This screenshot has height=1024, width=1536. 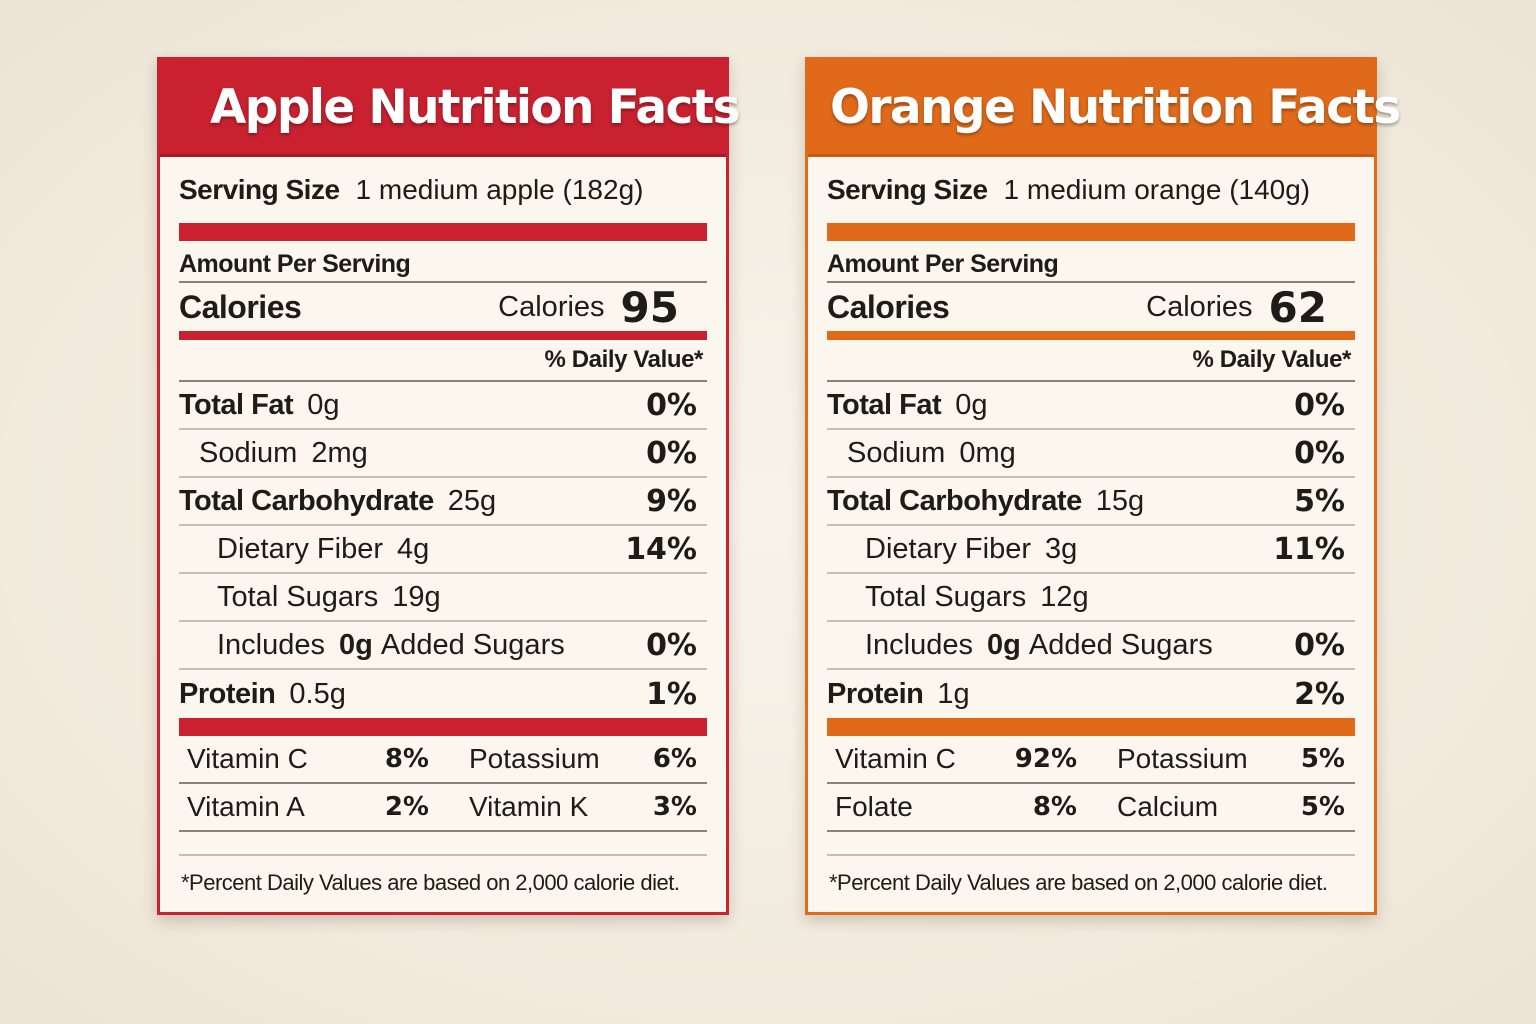 I want to click on nutrient-amount: 4g, so click(x=413, y=548).